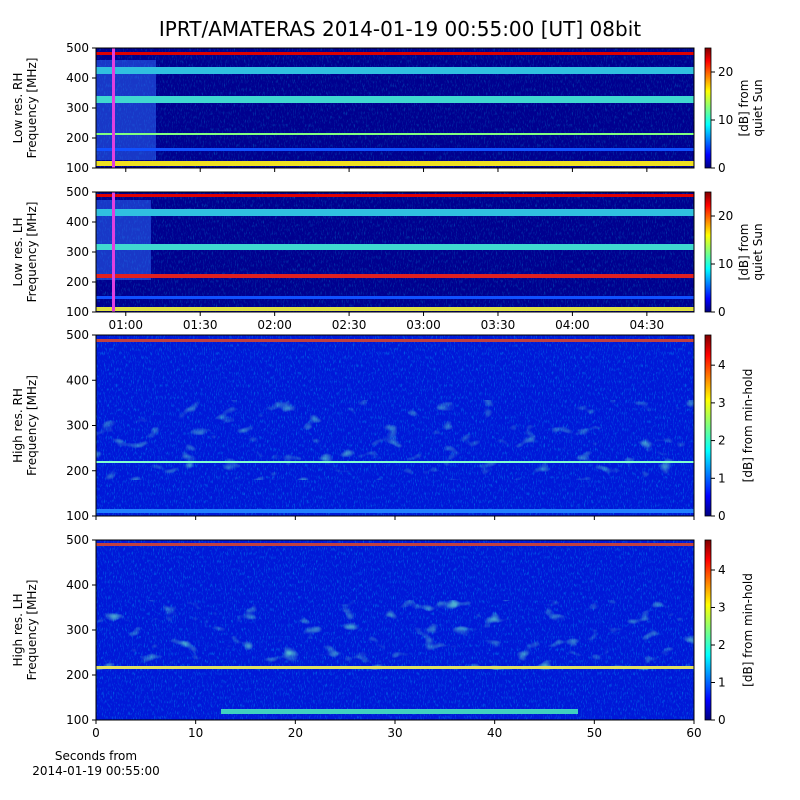  What do you see at coordinates (394, 733) in the screenshot?
I see `x-tick-label: 30` at bounding box center [394, 733].